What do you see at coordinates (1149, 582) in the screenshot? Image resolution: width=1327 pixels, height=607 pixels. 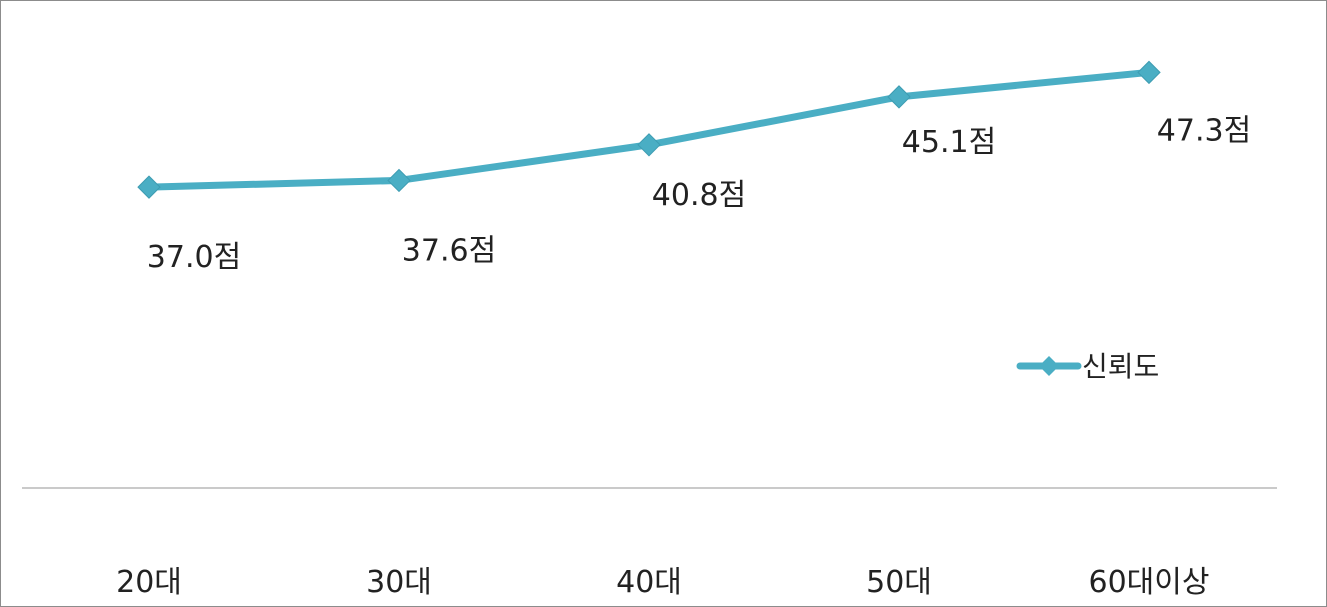 I see `x-tick-label: 60대이상` at bounding box center [1149, 582].